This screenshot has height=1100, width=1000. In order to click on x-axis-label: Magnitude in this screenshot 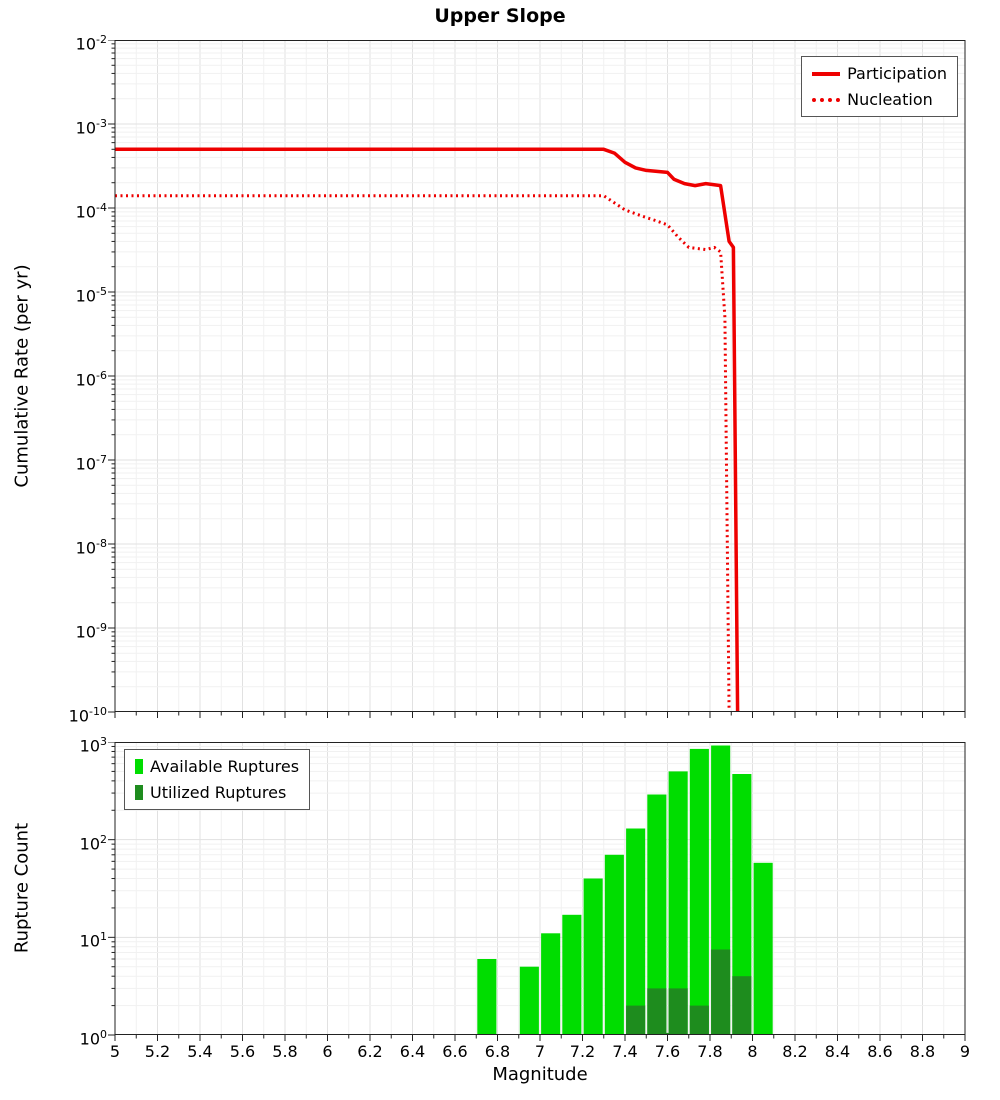, I will do `click(540, 1074)`.